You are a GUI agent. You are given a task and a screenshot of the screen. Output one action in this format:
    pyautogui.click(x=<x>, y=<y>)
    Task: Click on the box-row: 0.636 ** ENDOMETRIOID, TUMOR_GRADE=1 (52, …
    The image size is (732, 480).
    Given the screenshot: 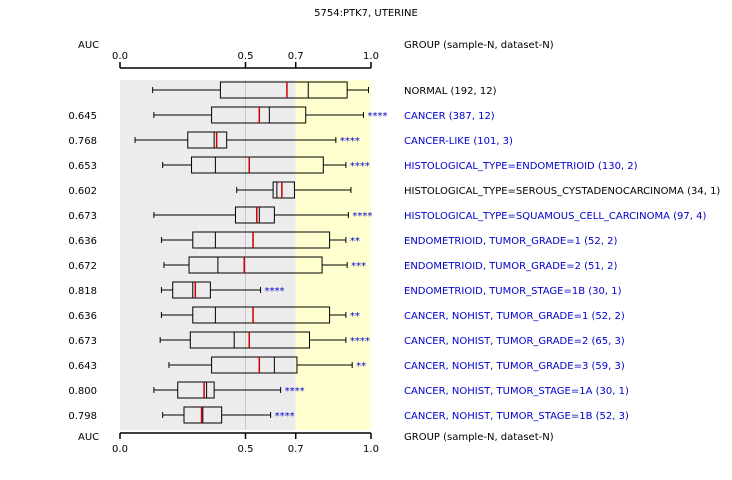 What is the action you would take?
    pyautogui.click(x=342, y=240)
    